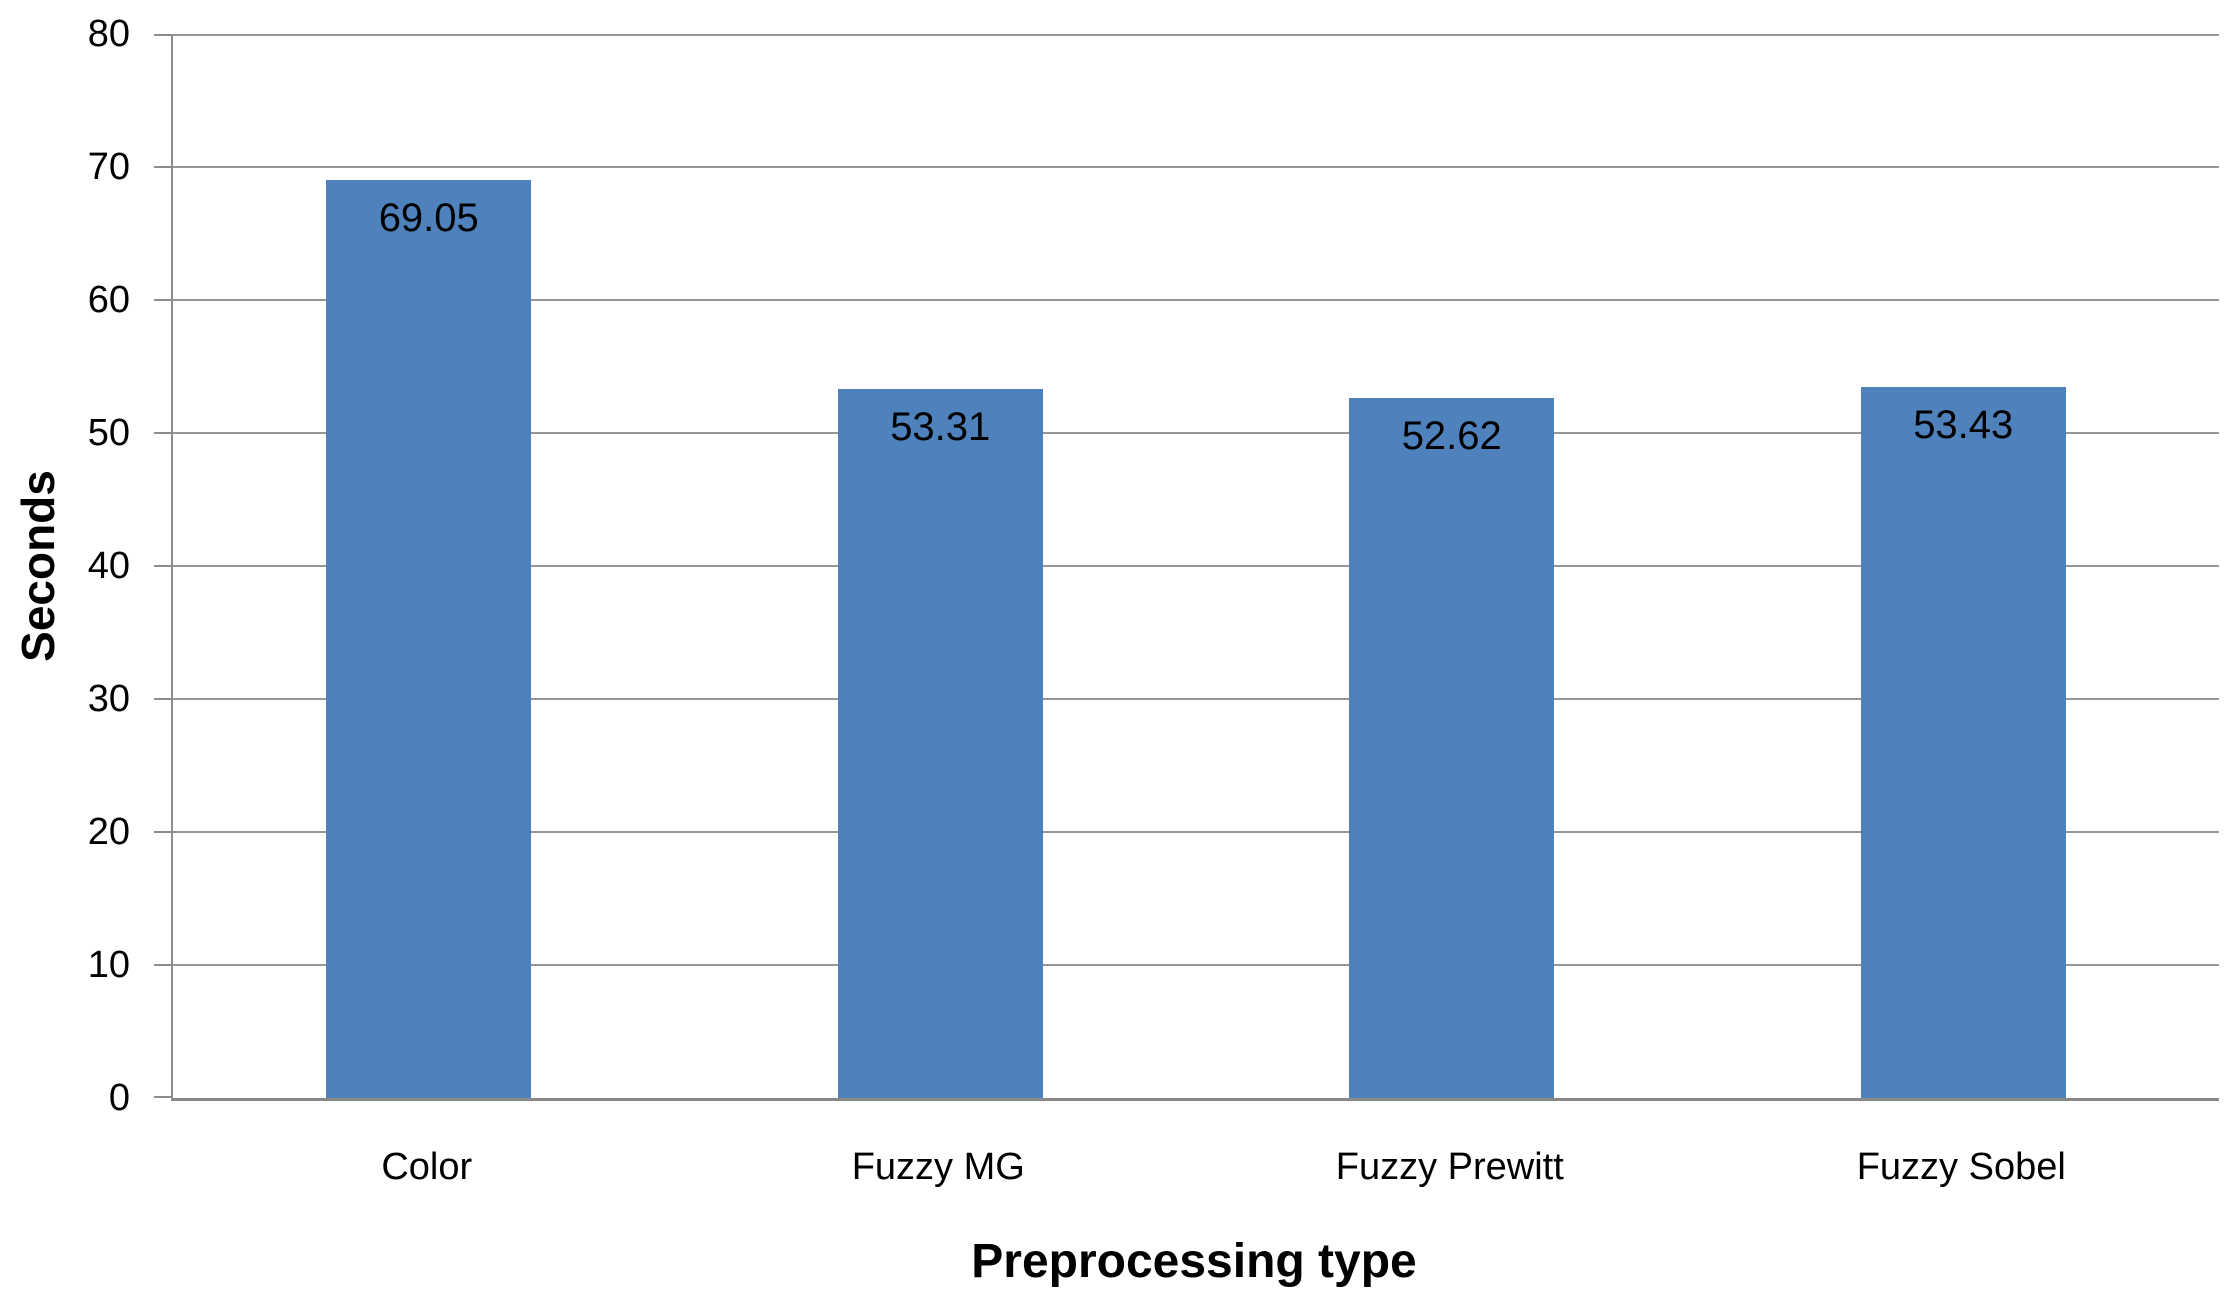 This screenshot has width=2238, height=1314. I want to click on y-tick-label-50: 50, so click(108, 433).